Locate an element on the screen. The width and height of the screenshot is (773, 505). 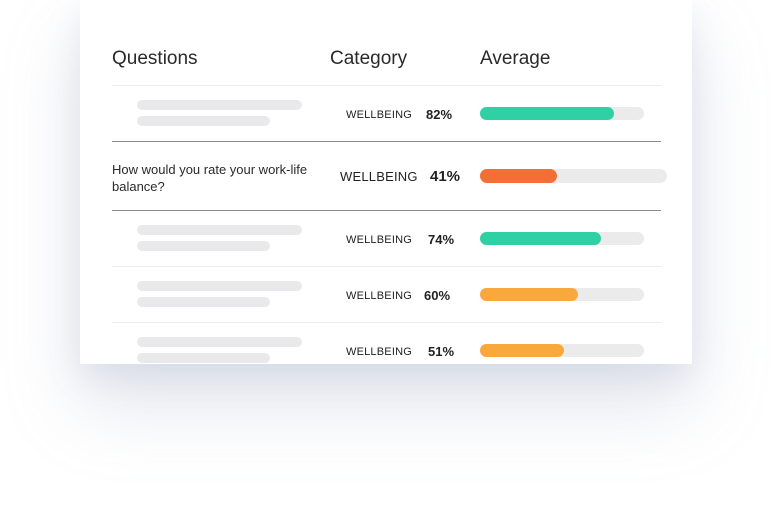
table-row: WELLBEING 60% is located at coordinates (386, 294).